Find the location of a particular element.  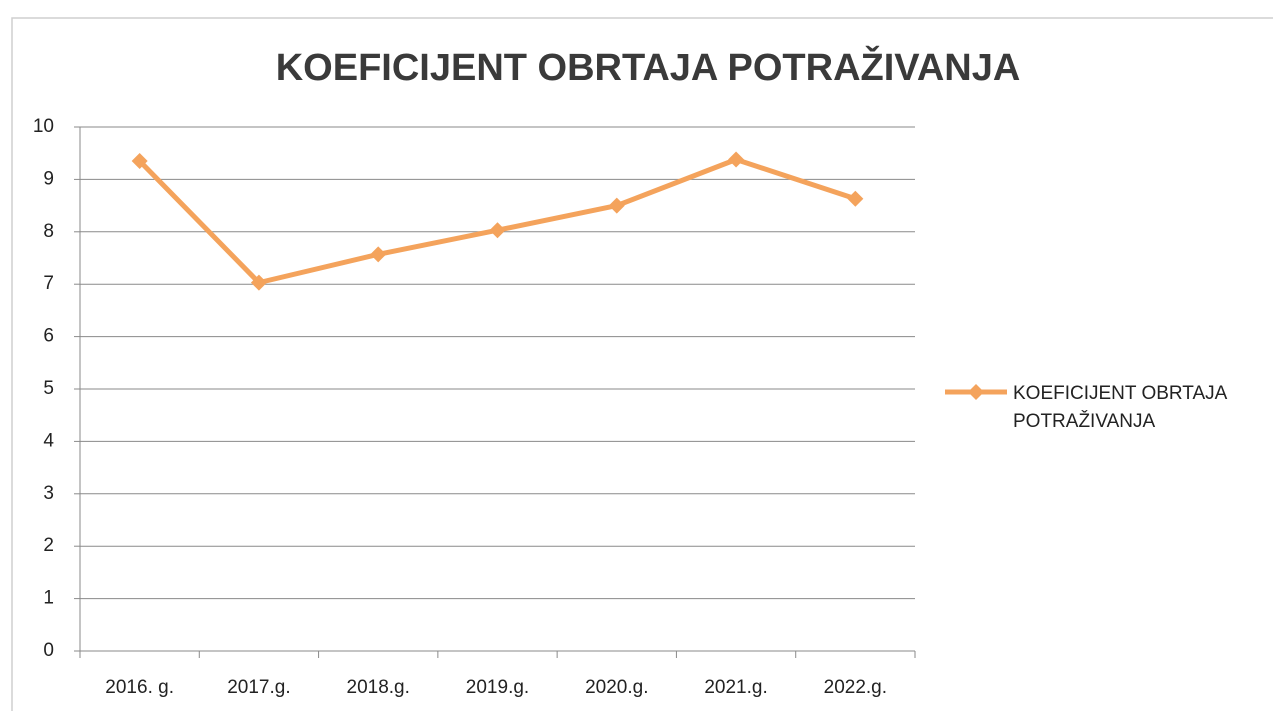

x-tick-label: 2017.g. is located at coordinates (258, 687).